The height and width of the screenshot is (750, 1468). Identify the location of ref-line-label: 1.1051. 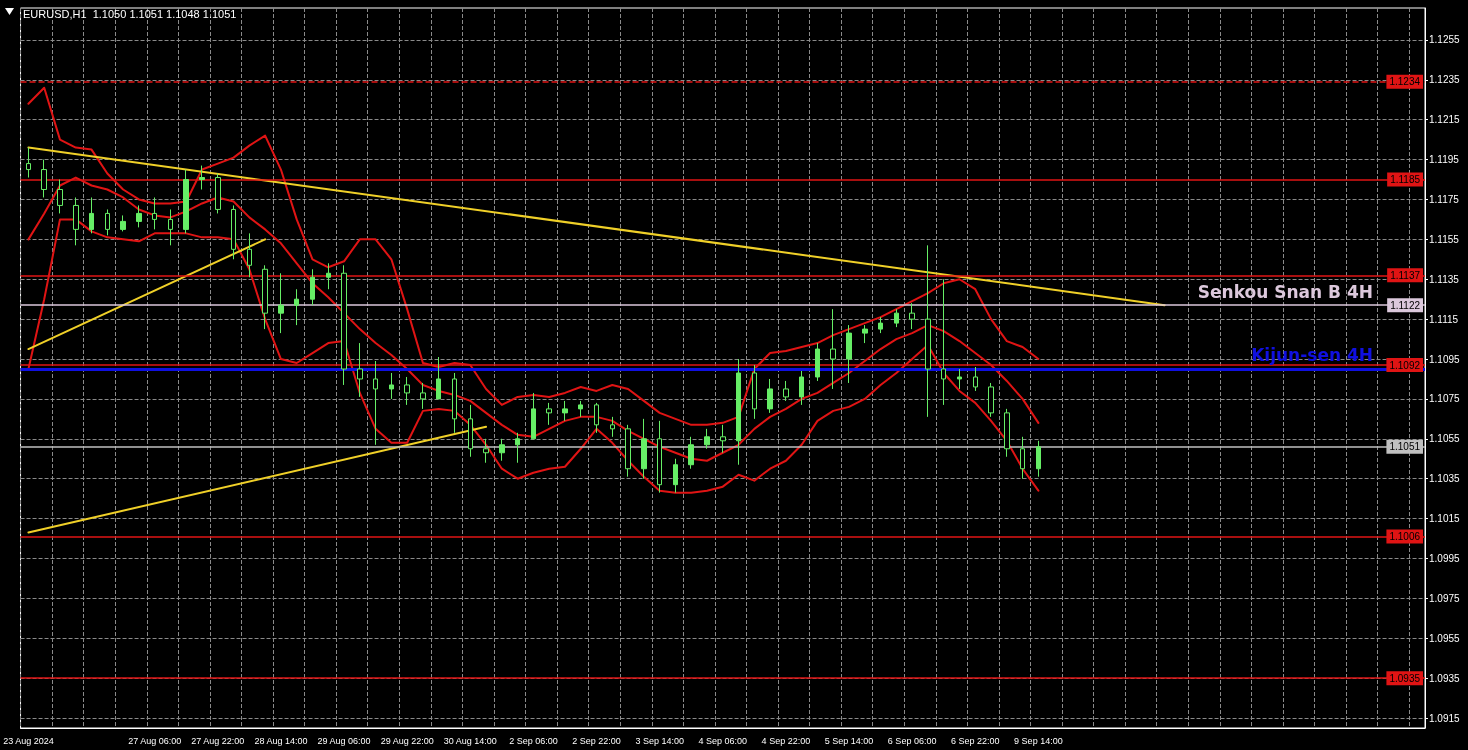
(1405, 447).